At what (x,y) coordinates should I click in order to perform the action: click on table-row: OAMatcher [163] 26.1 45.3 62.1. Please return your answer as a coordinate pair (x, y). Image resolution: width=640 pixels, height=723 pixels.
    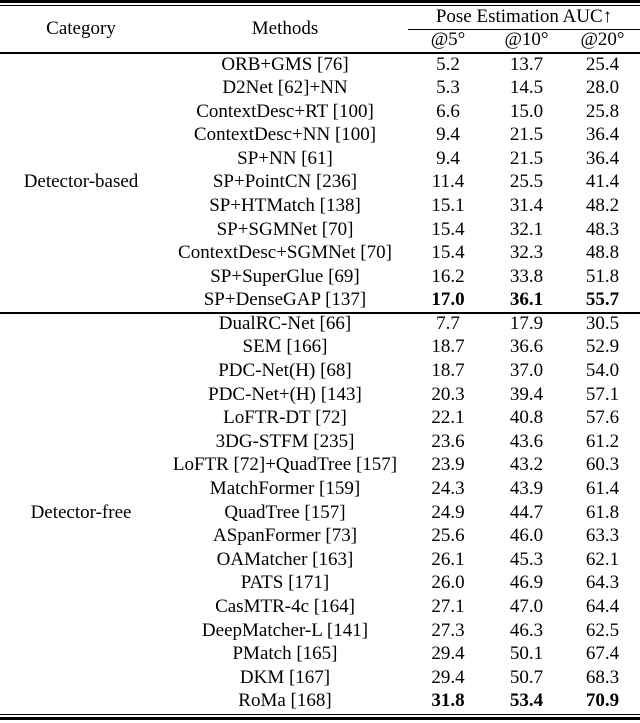
    Looking at the image, I should click on (320, 560).